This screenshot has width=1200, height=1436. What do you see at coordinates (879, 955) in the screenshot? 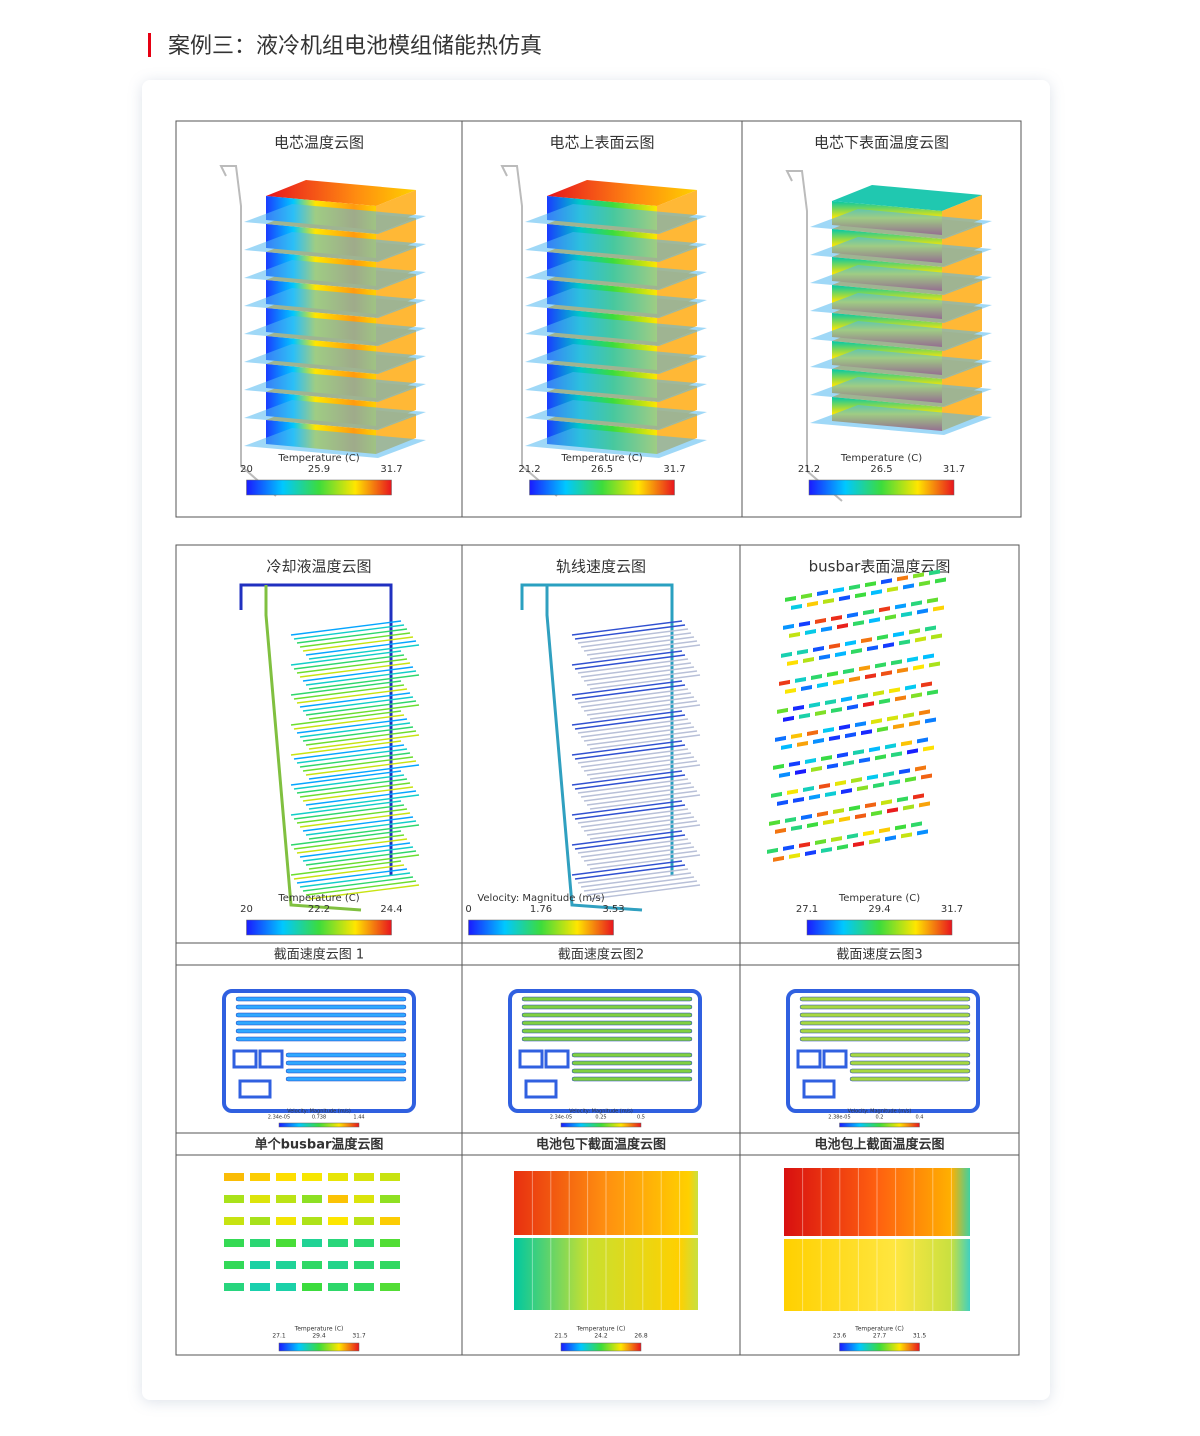
I see `panel-title: 截面速度云图3` at bounding box center [879, 955].